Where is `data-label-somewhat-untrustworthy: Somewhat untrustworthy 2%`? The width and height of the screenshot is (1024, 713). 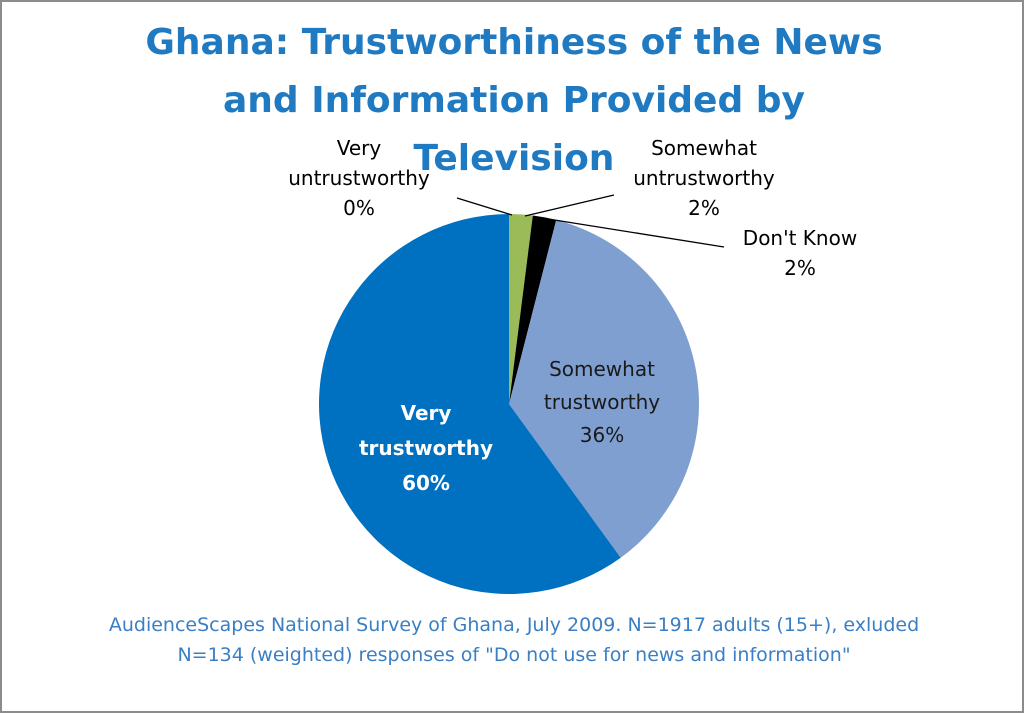 data-label-somewhat-untrustworthy: Somewhat untrustworthy 2% is located at coordinates (704, 178).